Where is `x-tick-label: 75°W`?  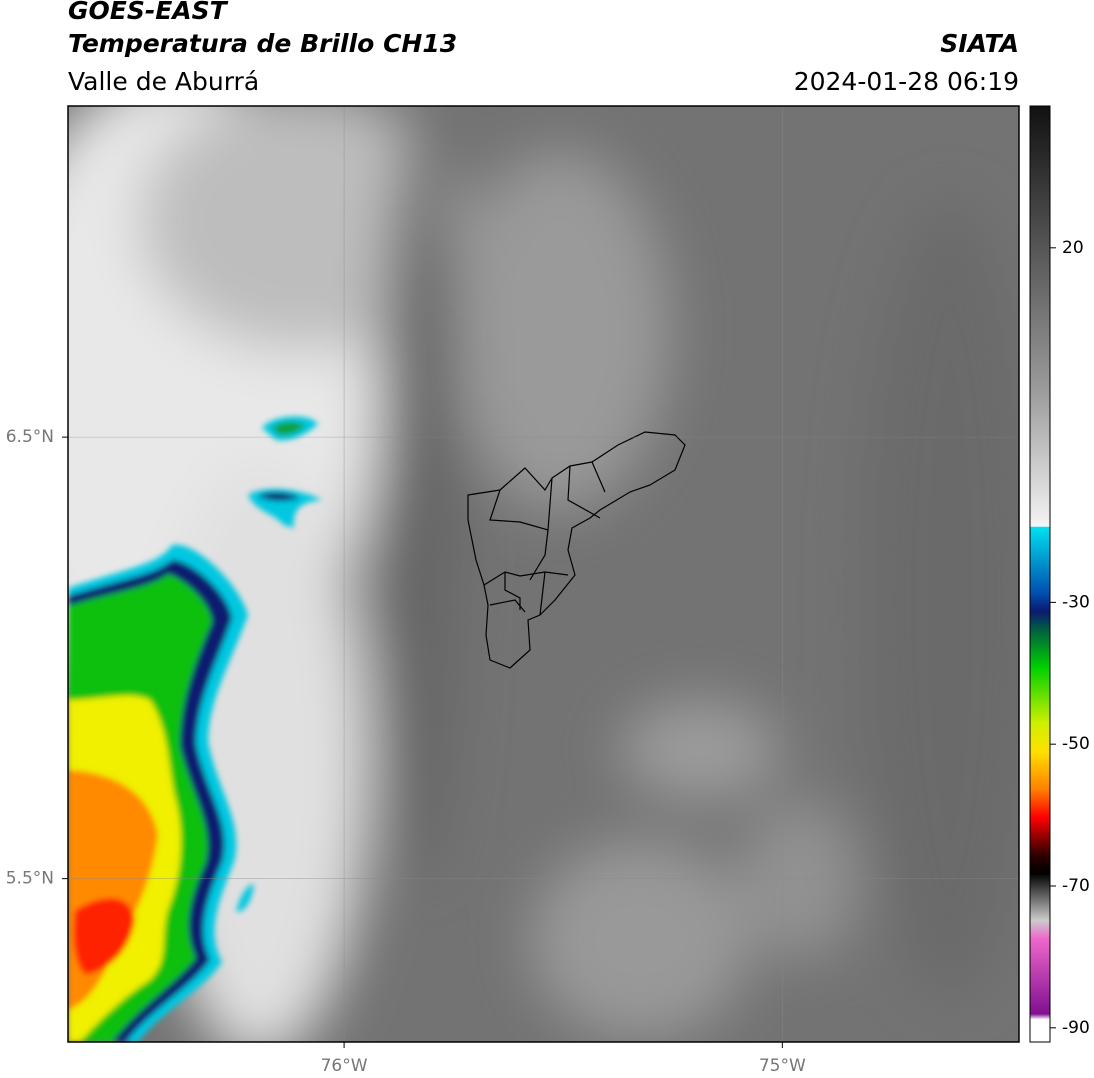
x-tick-label: 75°W is located at coordinates (782, 1066).